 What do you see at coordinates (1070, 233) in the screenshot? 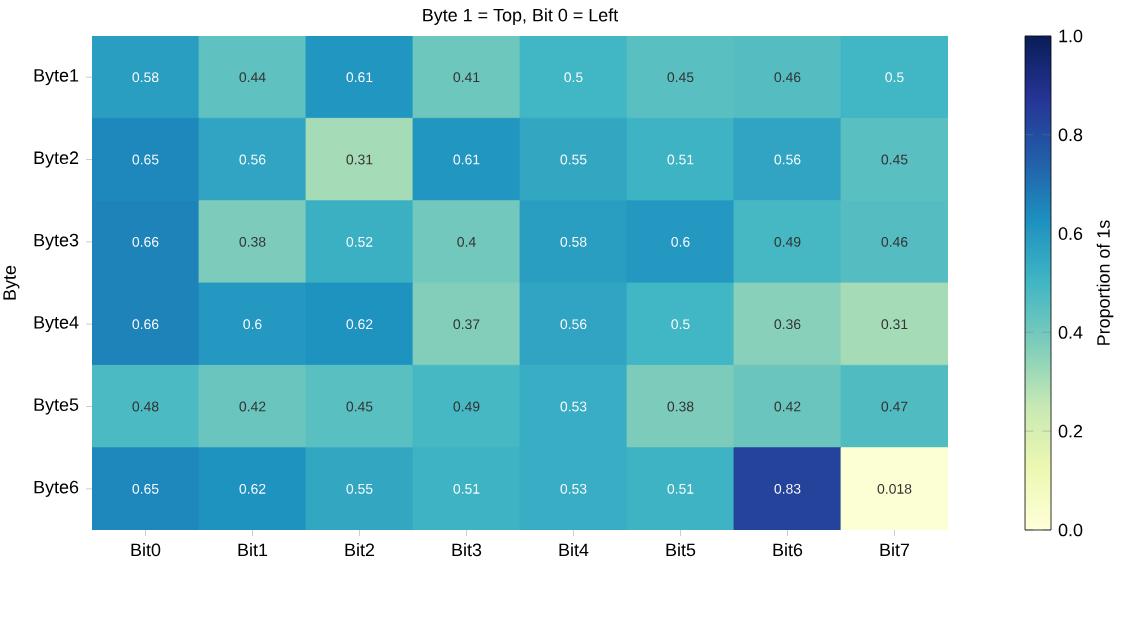
I see `color-bar-label: 0.6` at bounding box center [1070, 233].